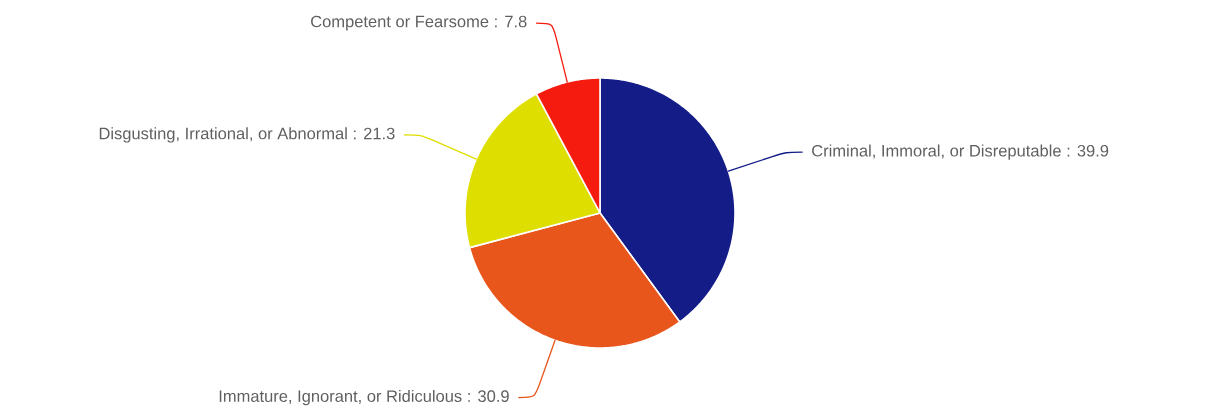  I want to click on slice-label: Disgusting, Irrational, or Abnormal, so click(223, 135).